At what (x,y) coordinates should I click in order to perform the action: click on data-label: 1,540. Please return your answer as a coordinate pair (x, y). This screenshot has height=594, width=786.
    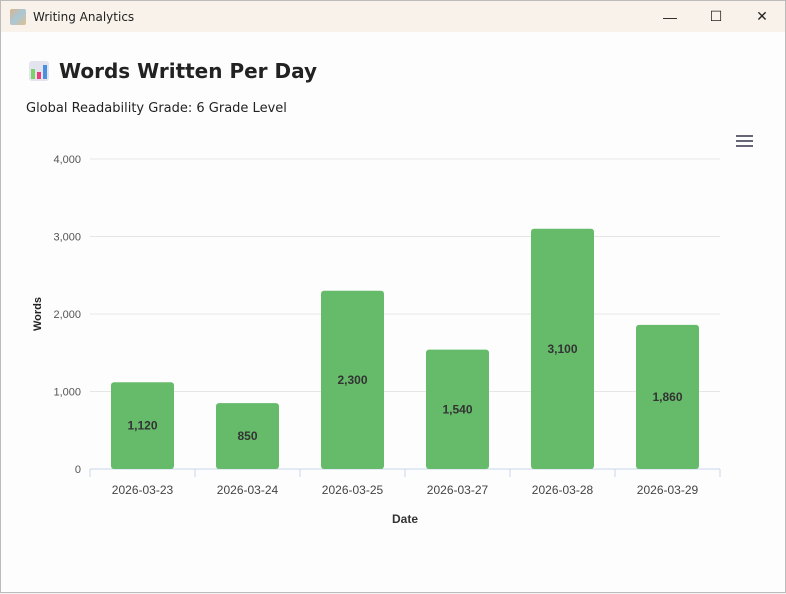
    Looking at the image, I should click on (457, 409).